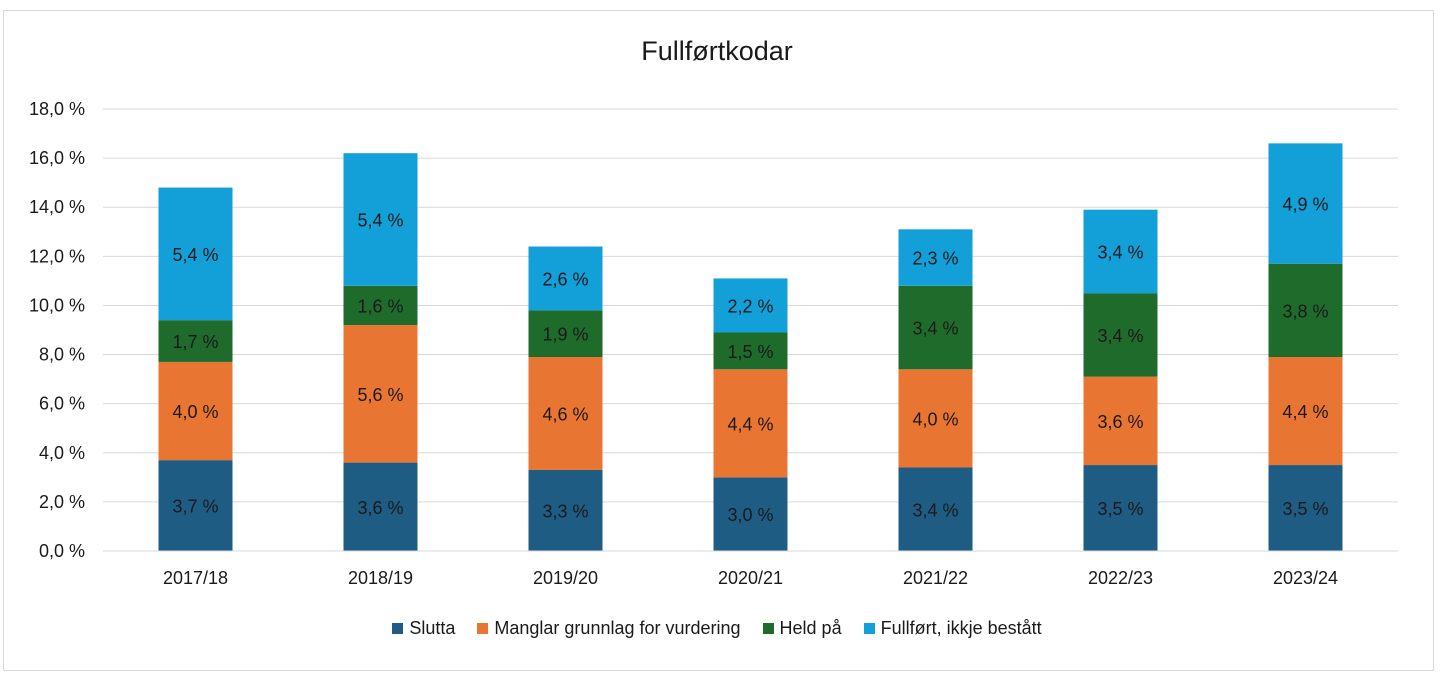 This screenshot has height=679, width=1440. What do you see at coordinates (1120, 578) in the screenshot?
I see `x-tick-label: 2022/23` at bounding box center [1120, 578].